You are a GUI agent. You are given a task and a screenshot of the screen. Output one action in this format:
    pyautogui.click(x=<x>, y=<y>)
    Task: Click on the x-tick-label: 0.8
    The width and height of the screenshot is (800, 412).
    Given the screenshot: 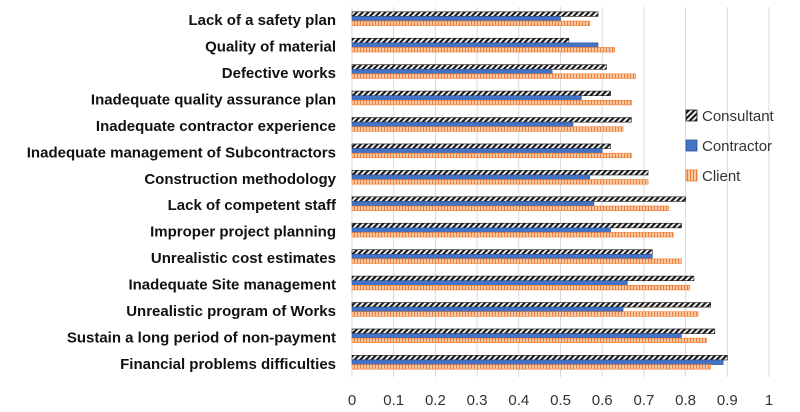 What is the action you would take?
    pyautogui.click(x=685, y=400)
    